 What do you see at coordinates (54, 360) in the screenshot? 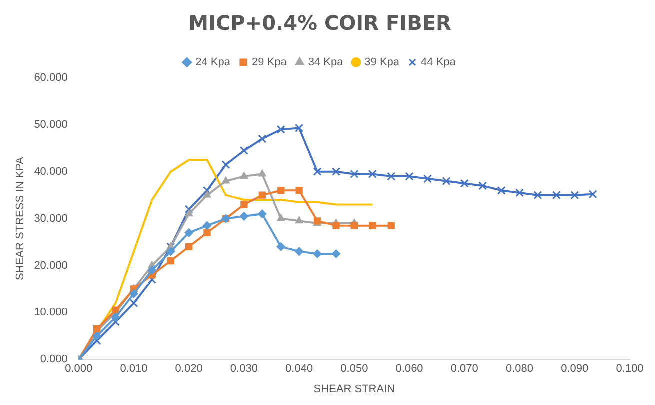
I see `y-tick-label: 0.000` at bounding box center [54, 360].